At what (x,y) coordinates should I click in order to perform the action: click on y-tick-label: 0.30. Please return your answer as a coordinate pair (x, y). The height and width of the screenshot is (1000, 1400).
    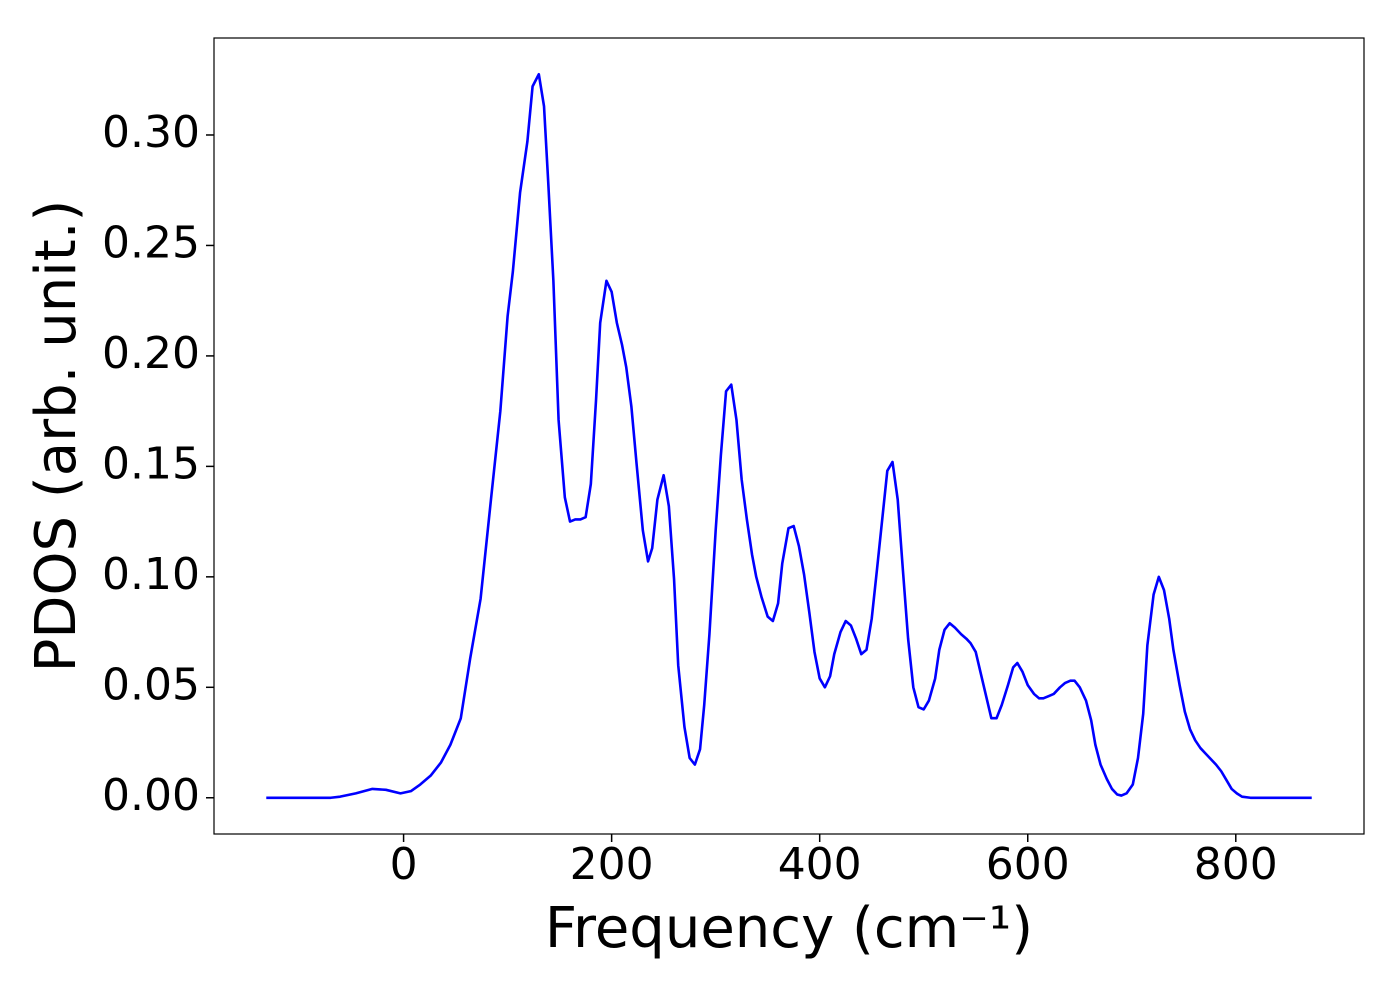
    Looking at the image, I should click on (151, 132).